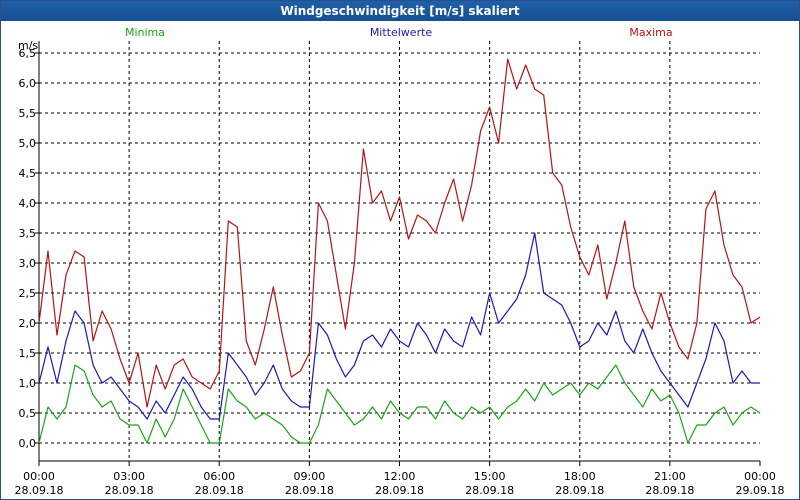 This screenshot has width=800, height=500. What do you see at coordinates (28, 83) in the screenshot?
I see `y-tick-label: 6,0` at bounding box center [28, 83].